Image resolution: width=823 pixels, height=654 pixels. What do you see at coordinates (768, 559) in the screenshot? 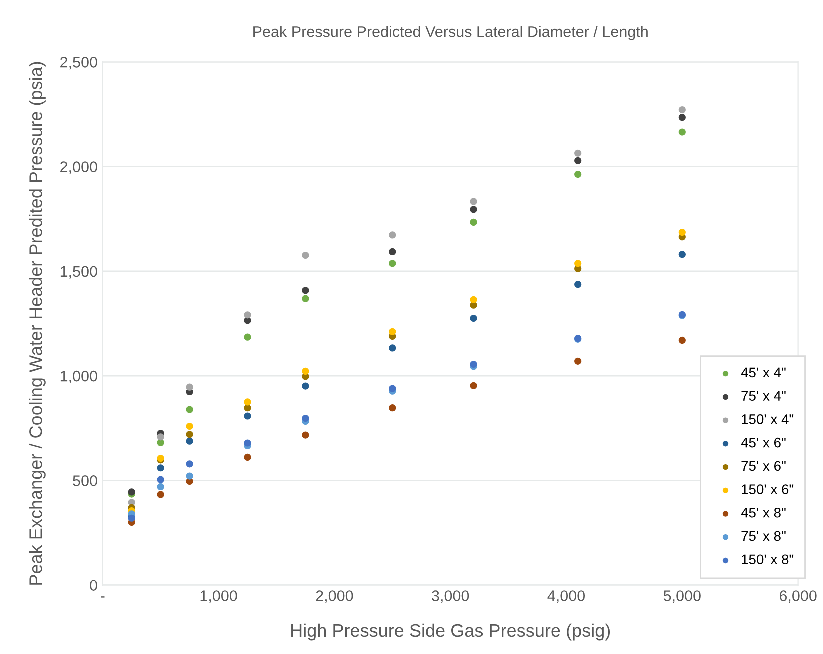
I see `legend-label: 150' x 8"` at bounding box center [768, 559].